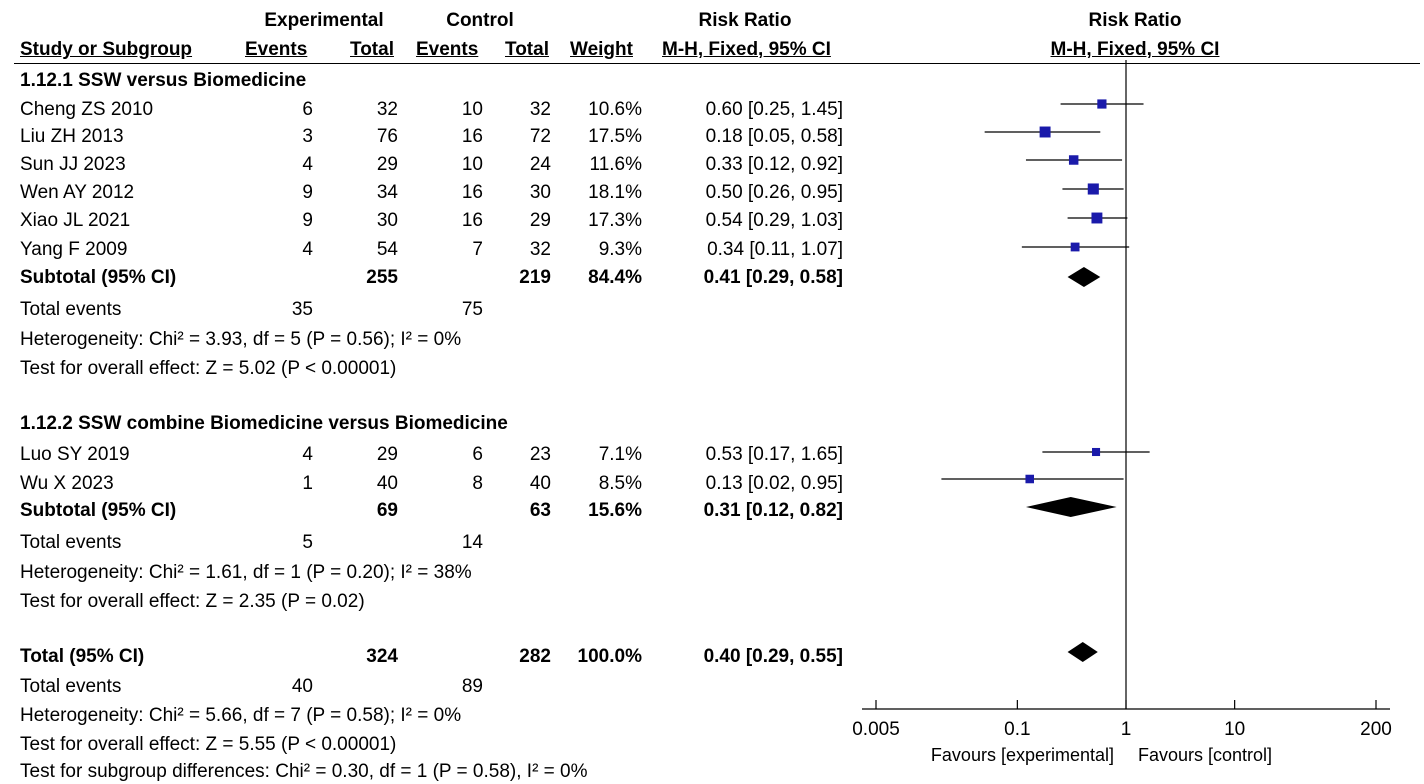  Describe the element at coordinates (477, 249) in the screenshot. I see `ctrl-events: 7` at that location.